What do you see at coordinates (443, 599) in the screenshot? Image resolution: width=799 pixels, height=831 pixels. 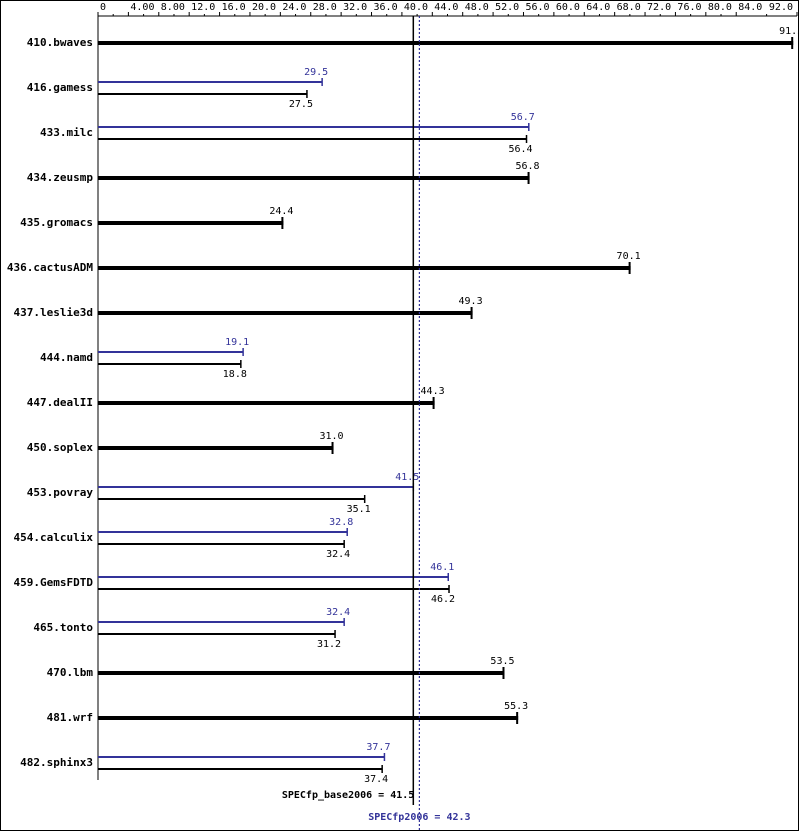 I see `value-label: 46.2` at bounding box center [443, 599].